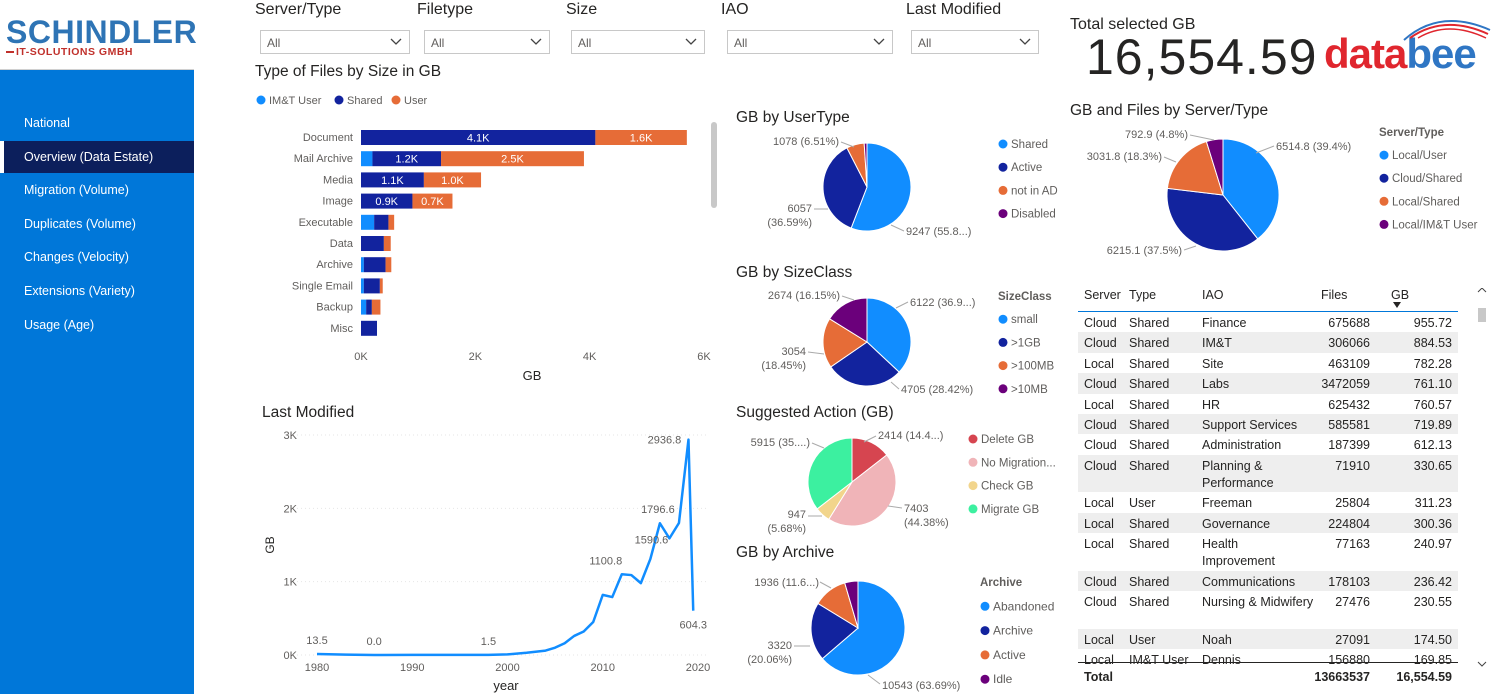 The width and height of the screenshot is (1500, 694). Describe the element at coordinates (1482, 290) in the screenshot. I see `scroll-up-icon` at that location.